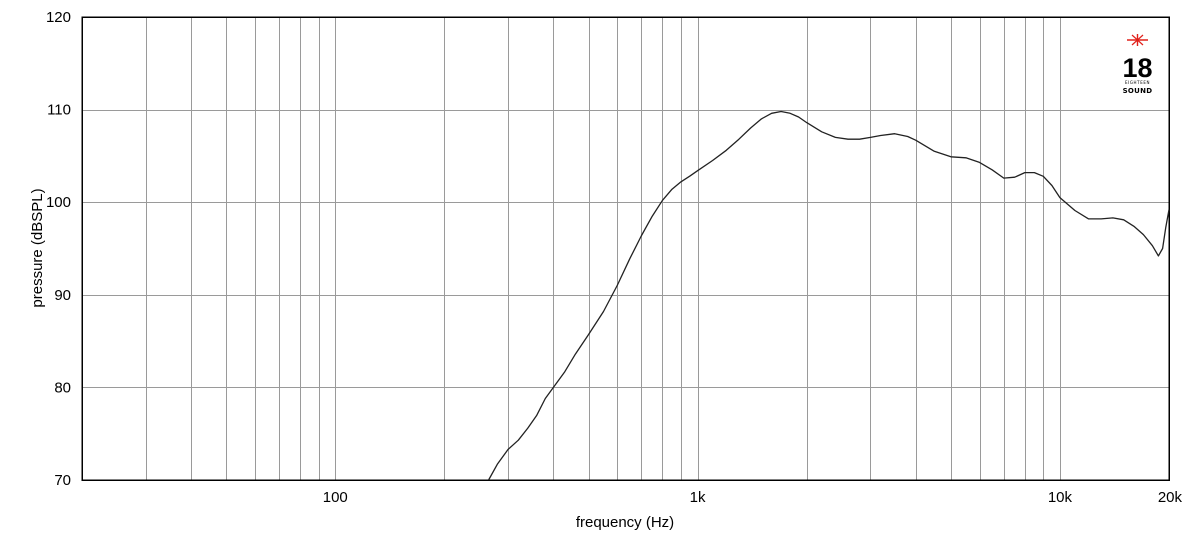  I want to click on y-tick-label: 80, so click(62, 387).